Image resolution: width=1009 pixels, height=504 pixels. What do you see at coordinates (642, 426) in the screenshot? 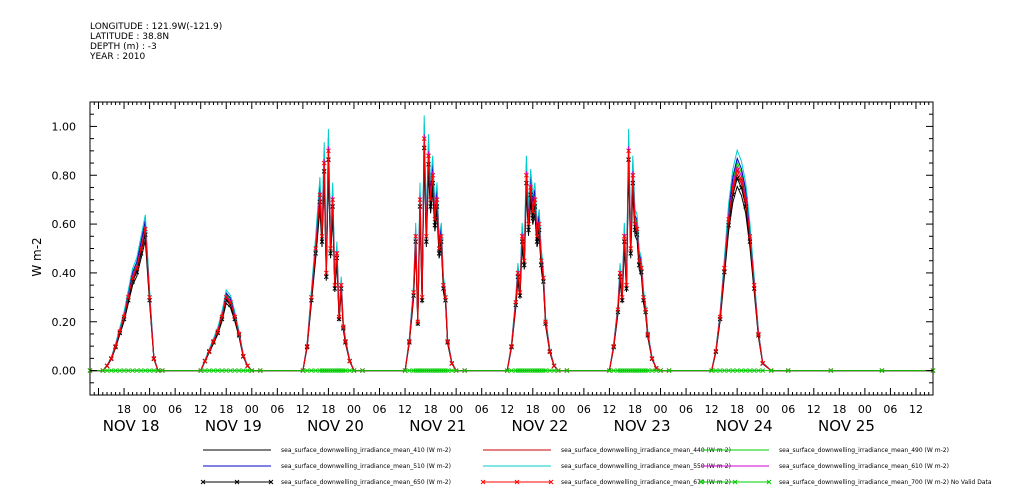
I see `x-day-label: NOV 23` at bounding box center [642, 426].